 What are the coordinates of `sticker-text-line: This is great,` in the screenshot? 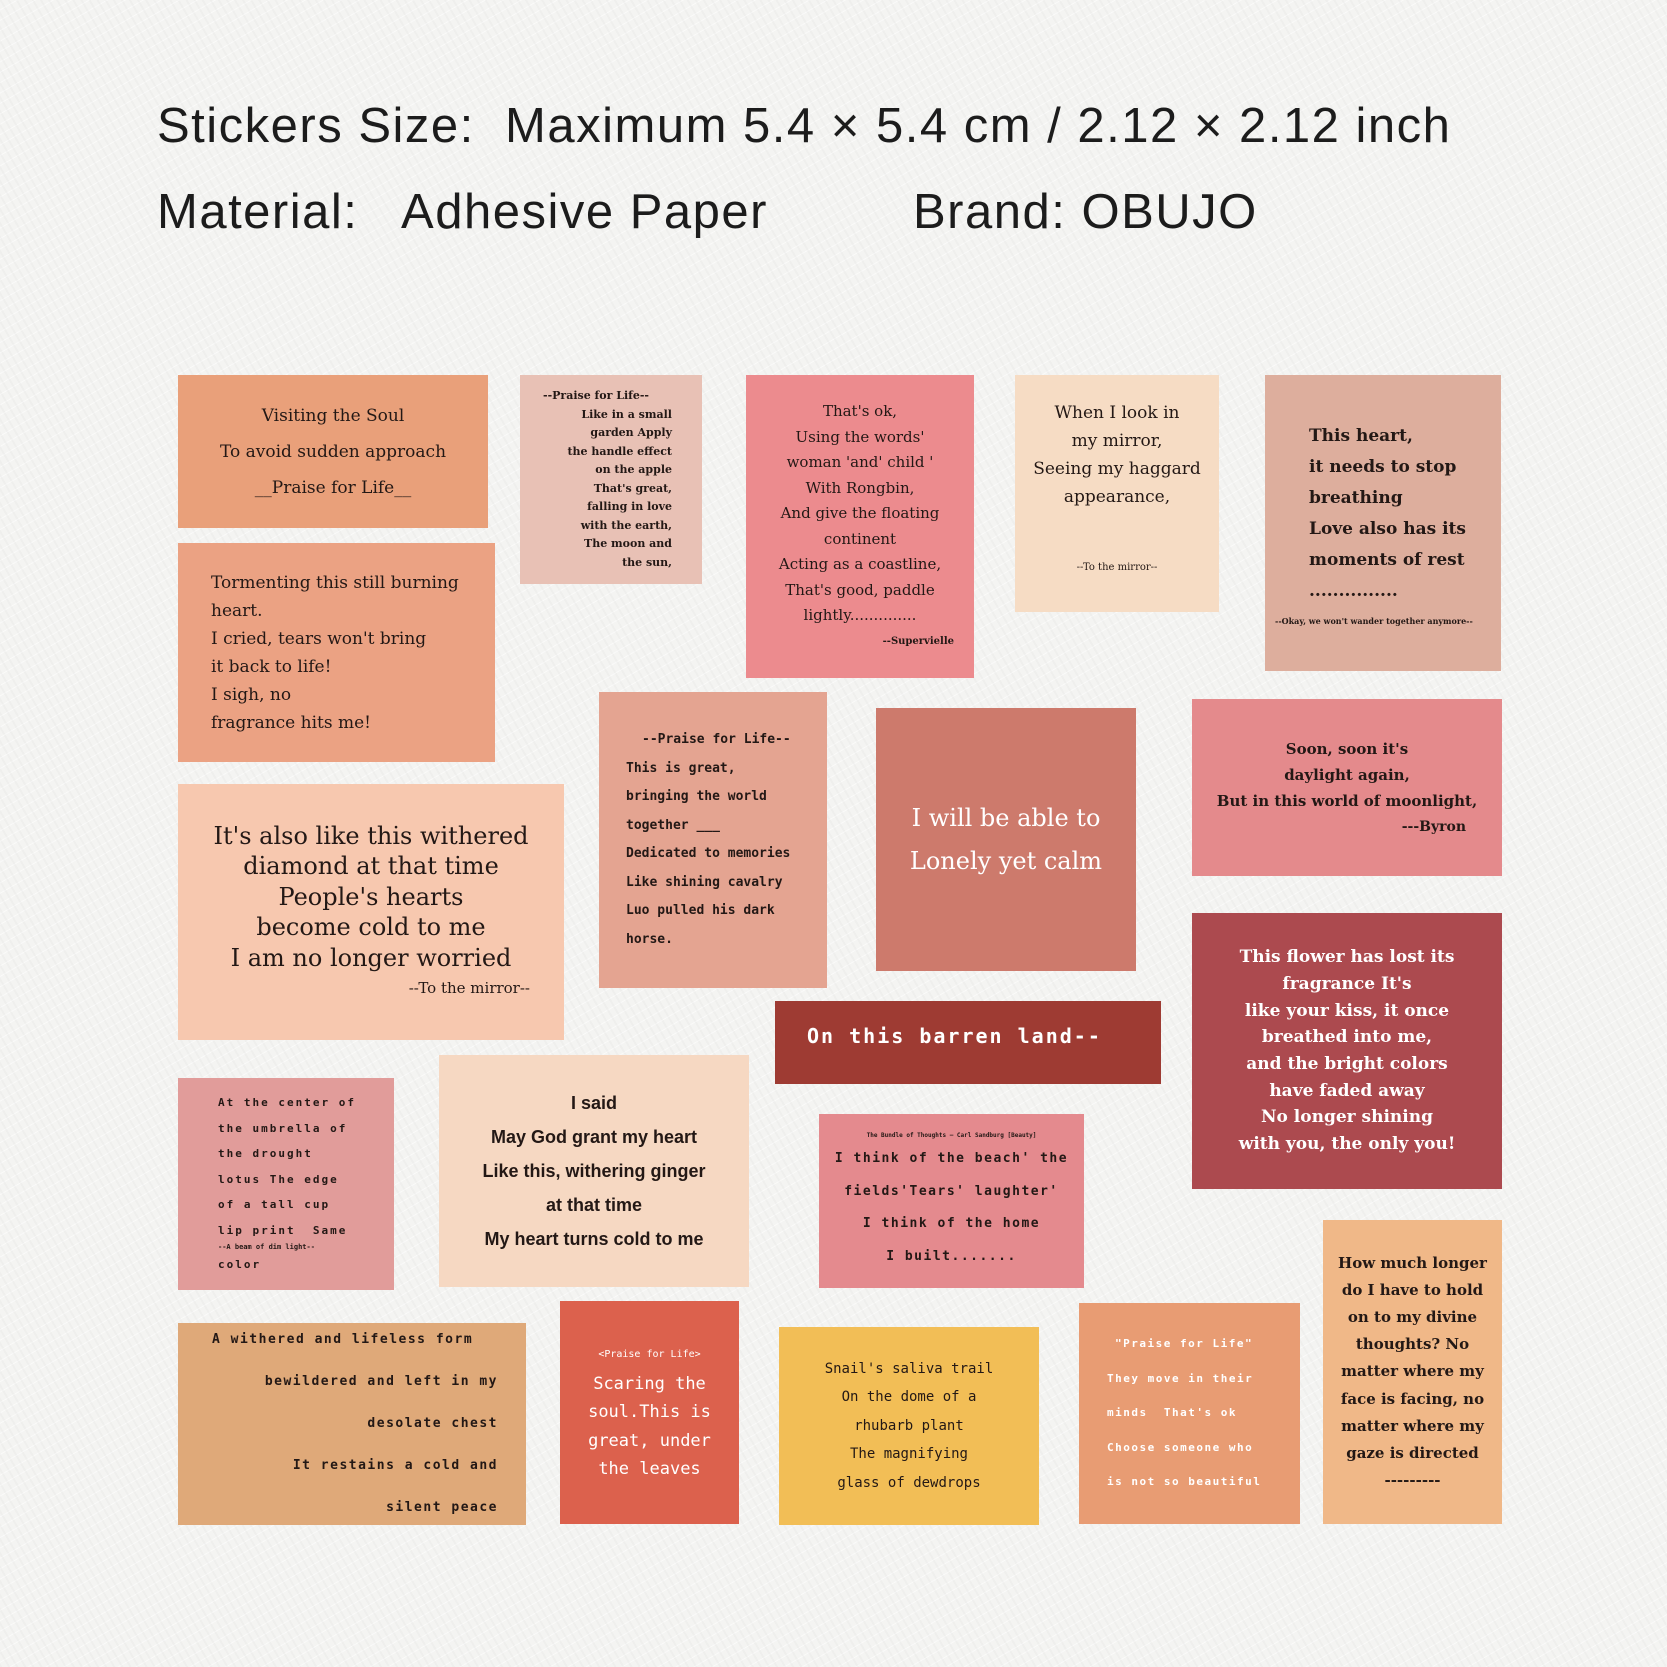 It's located at (681, 768).